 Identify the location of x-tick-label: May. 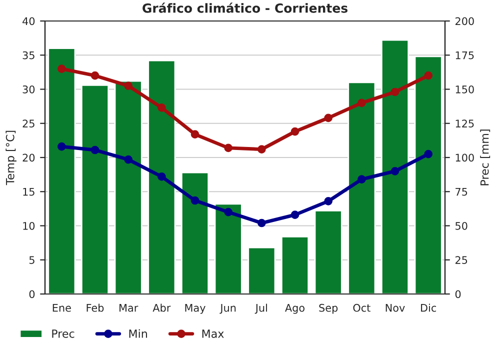
(195, 309).